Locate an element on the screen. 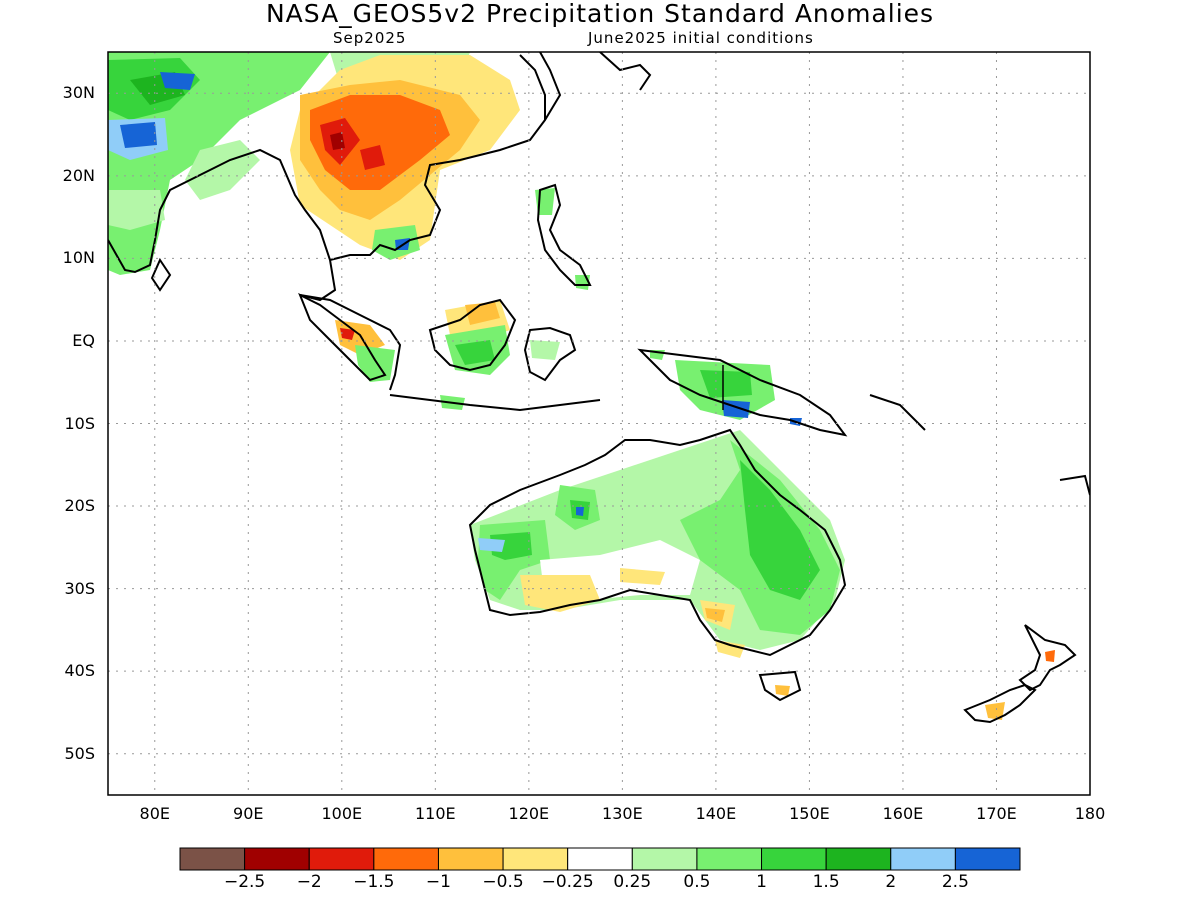 The width and height of the screenshot is (1200, 900). latitude-label: 20S is located at coordinates (79, 506).